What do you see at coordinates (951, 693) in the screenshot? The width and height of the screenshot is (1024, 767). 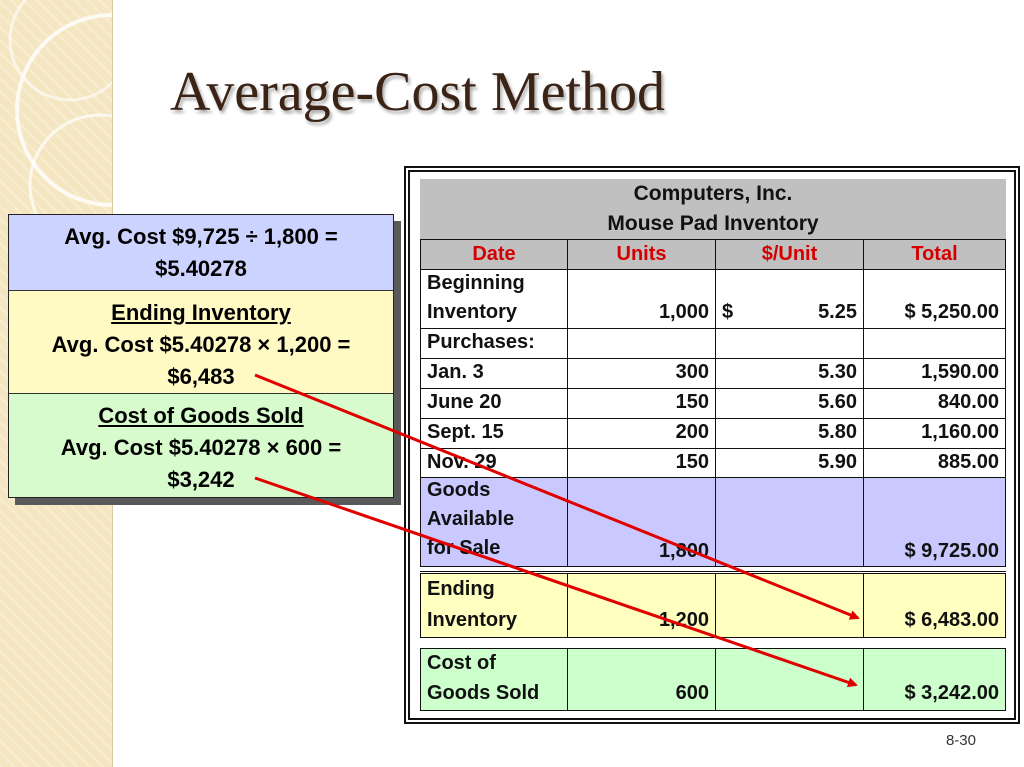 I see `cogs-total: $ 3,242.00` at bounding box center [951, 693].